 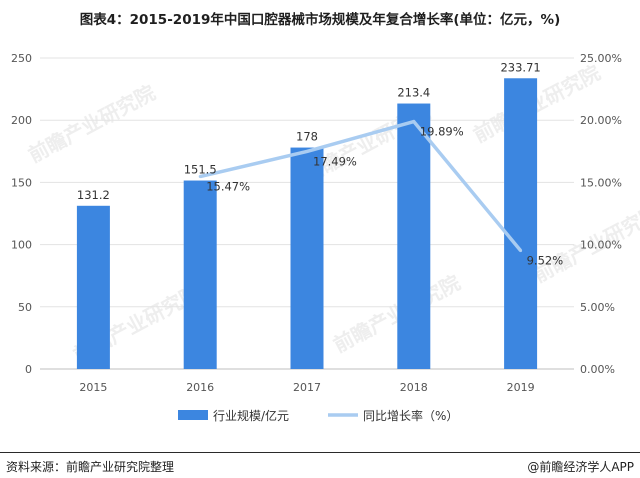 What do you see at coordinates (93, 195) in the screenshot?
I see `bar-value-label: 131.2` at bounding box center [93, 195].